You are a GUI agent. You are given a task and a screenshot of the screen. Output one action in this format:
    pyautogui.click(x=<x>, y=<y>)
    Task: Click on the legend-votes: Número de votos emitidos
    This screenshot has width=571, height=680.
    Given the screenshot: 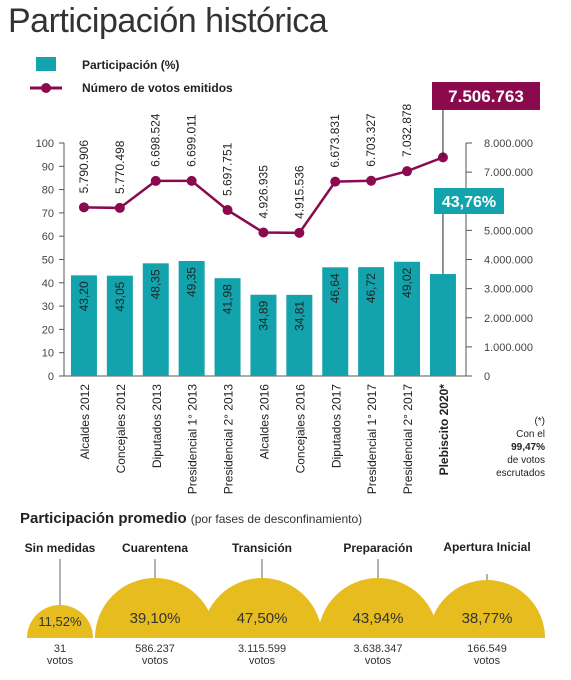 What is the action you would take?
    pyautogui.click(x=157, y=88)
    